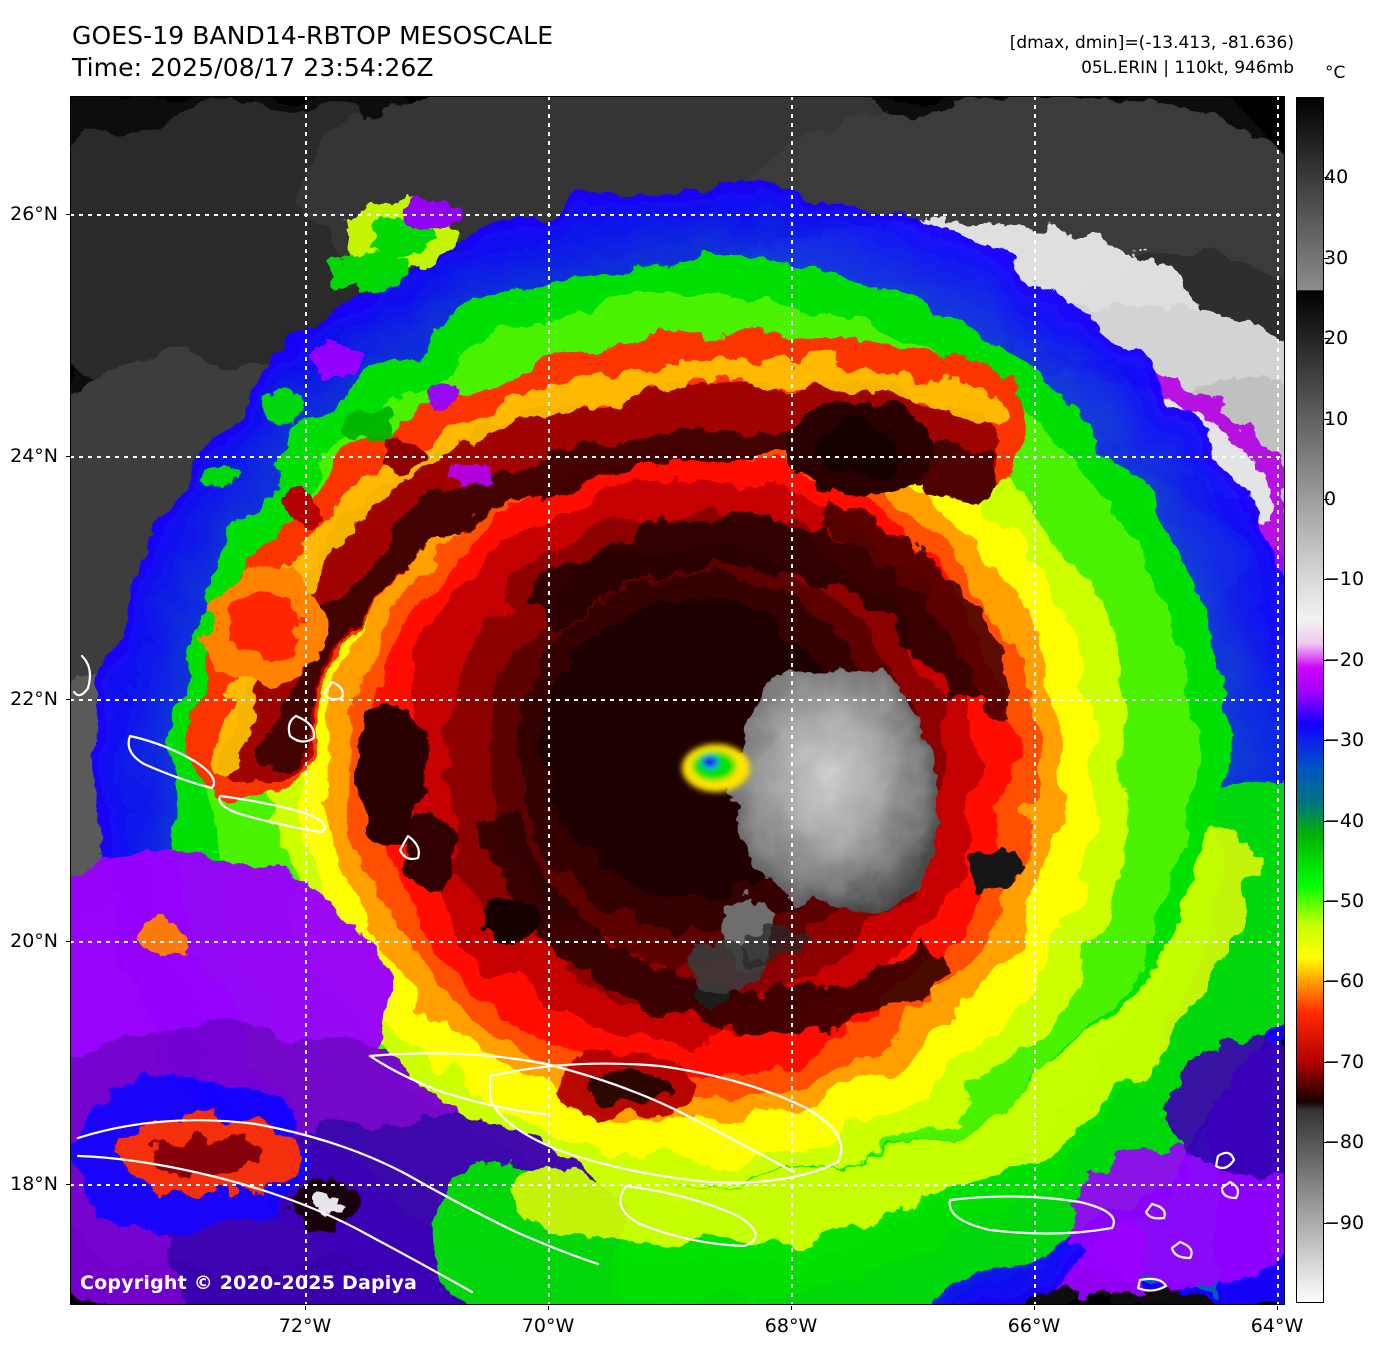 This screenshot has height=1359, width=1390. What do you see at coordinates (1326, 660) in the screenshot?
I see `colorbar-tick-mark-neg20` at bounding box center [1326, 660].